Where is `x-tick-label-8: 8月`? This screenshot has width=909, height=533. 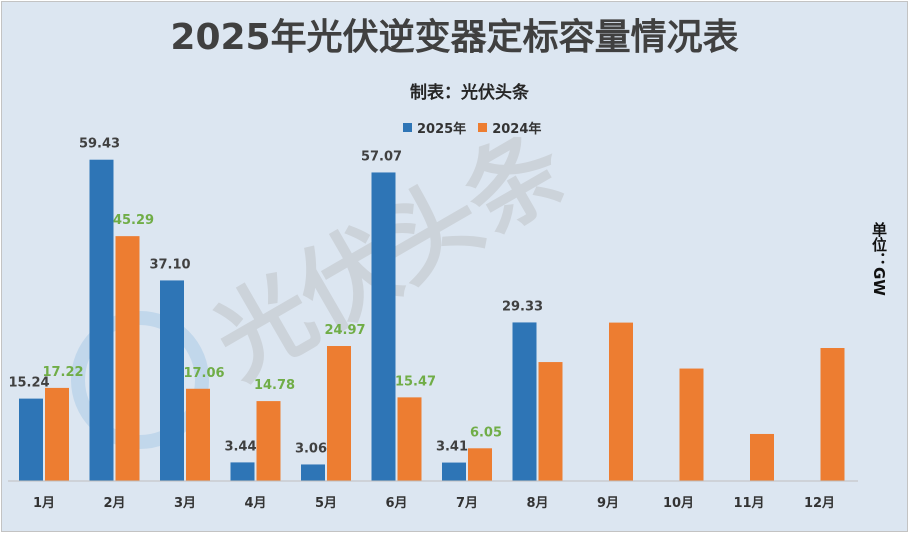 x-tick-label-8: 8月 is located at coordinates (537, 503).